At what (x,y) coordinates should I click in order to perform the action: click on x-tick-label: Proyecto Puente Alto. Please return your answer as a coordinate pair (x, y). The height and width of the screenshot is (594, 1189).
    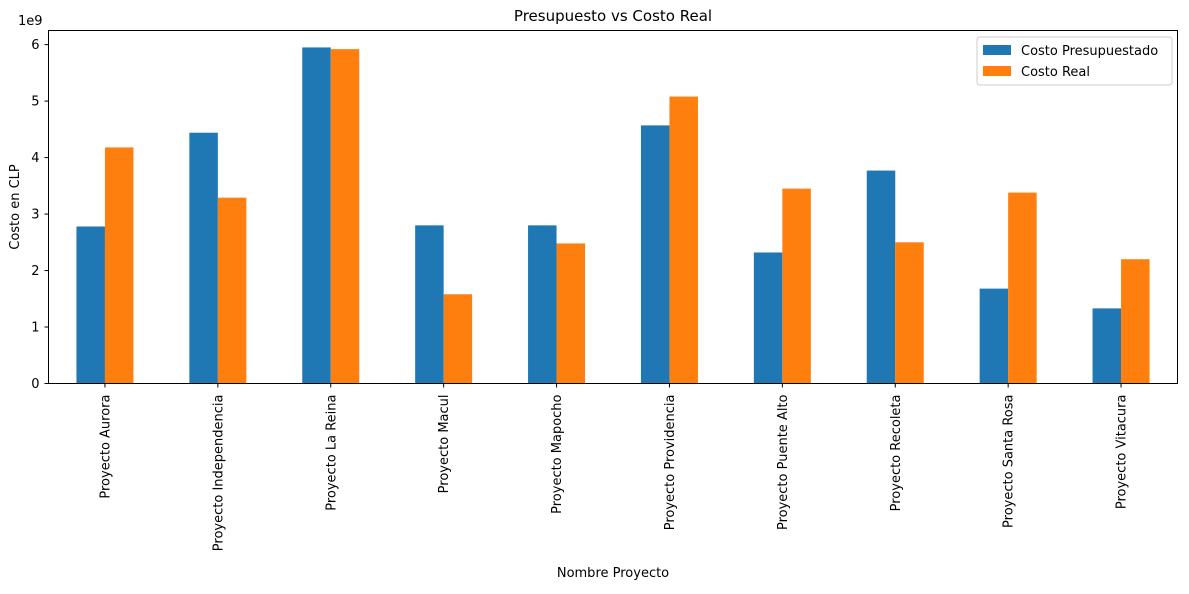
    Looking at the image, I should click on (783, 462).